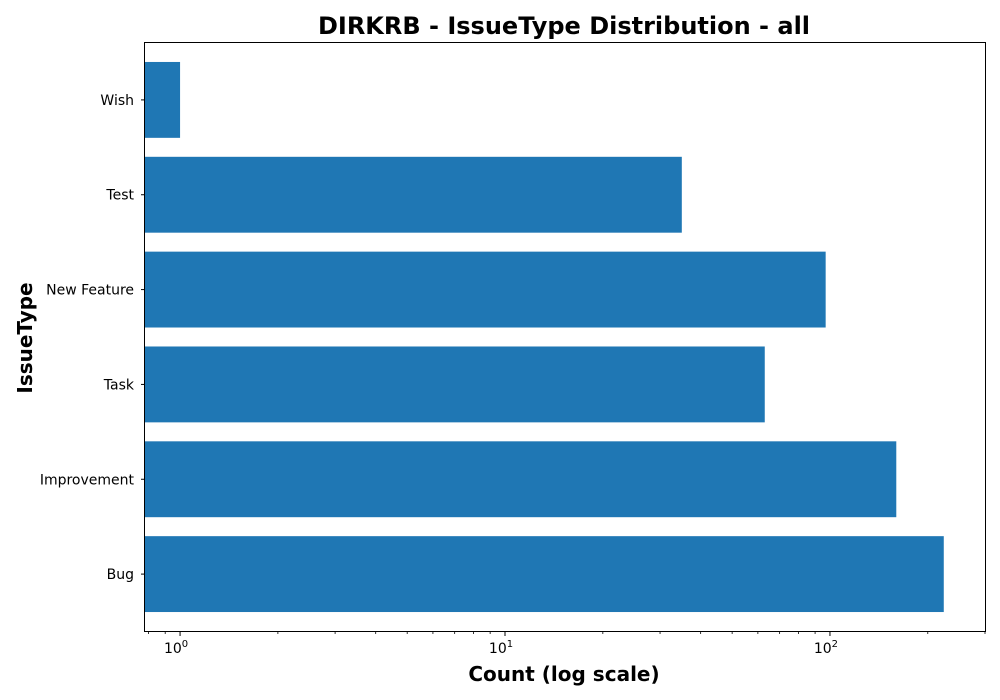 This screenshot has width=1000, height=700. What do you see at coordinates (563, 674) in the screenshot?
I see `x-axis-label: Count (log scale)` at bounding box center [563, 674].